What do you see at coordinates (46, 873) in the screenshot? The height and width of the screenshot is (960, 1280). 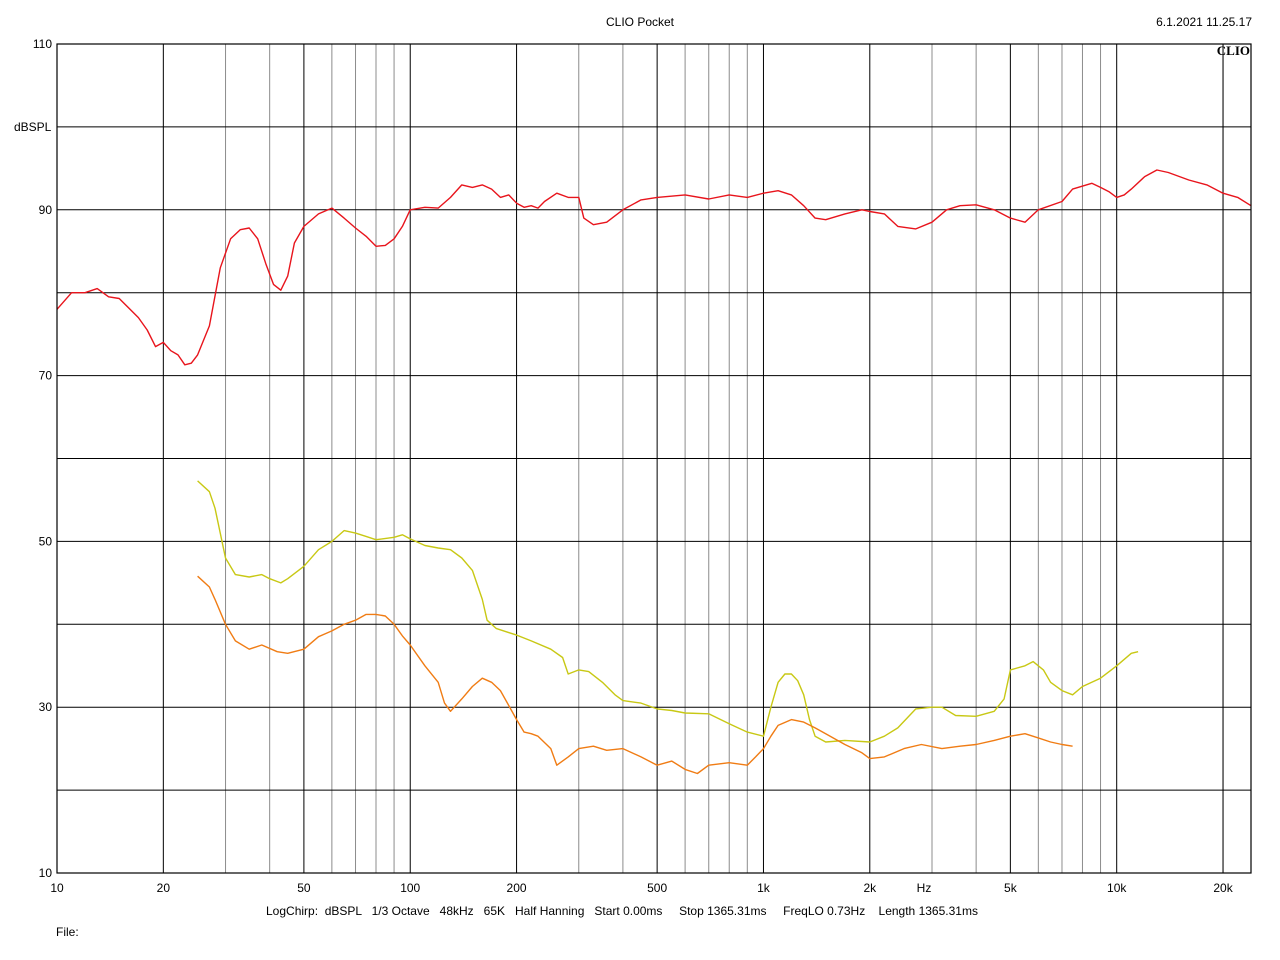 I see `y-tick-label: 10` at bounding box center [46, 873].